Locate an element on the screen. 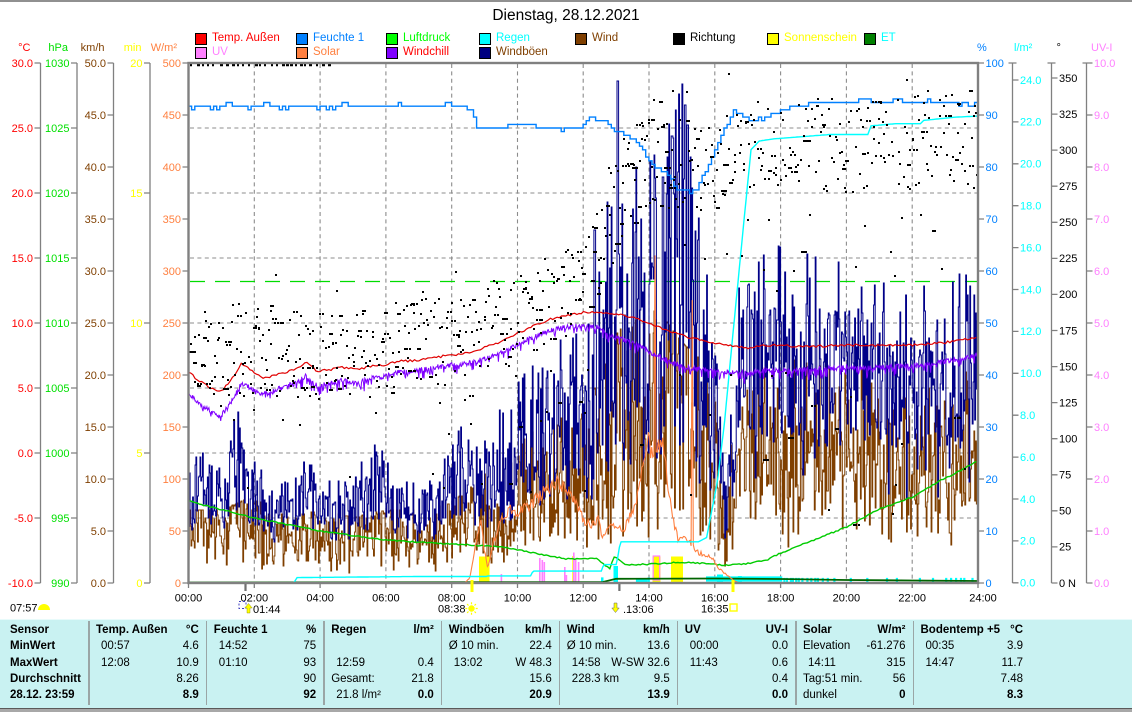 This screenshot has width=1132, height=712. svg-text: min is located at coordinates (133, 48).